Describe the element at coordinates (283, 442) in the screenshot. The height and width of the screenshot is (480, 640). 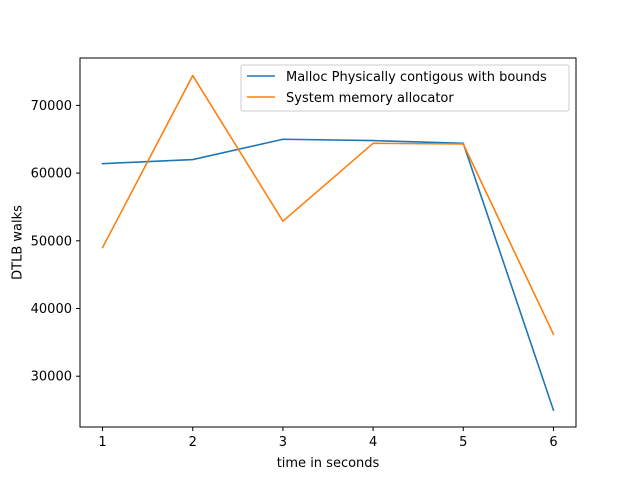
I see `x-tick-label: 3` at that location.